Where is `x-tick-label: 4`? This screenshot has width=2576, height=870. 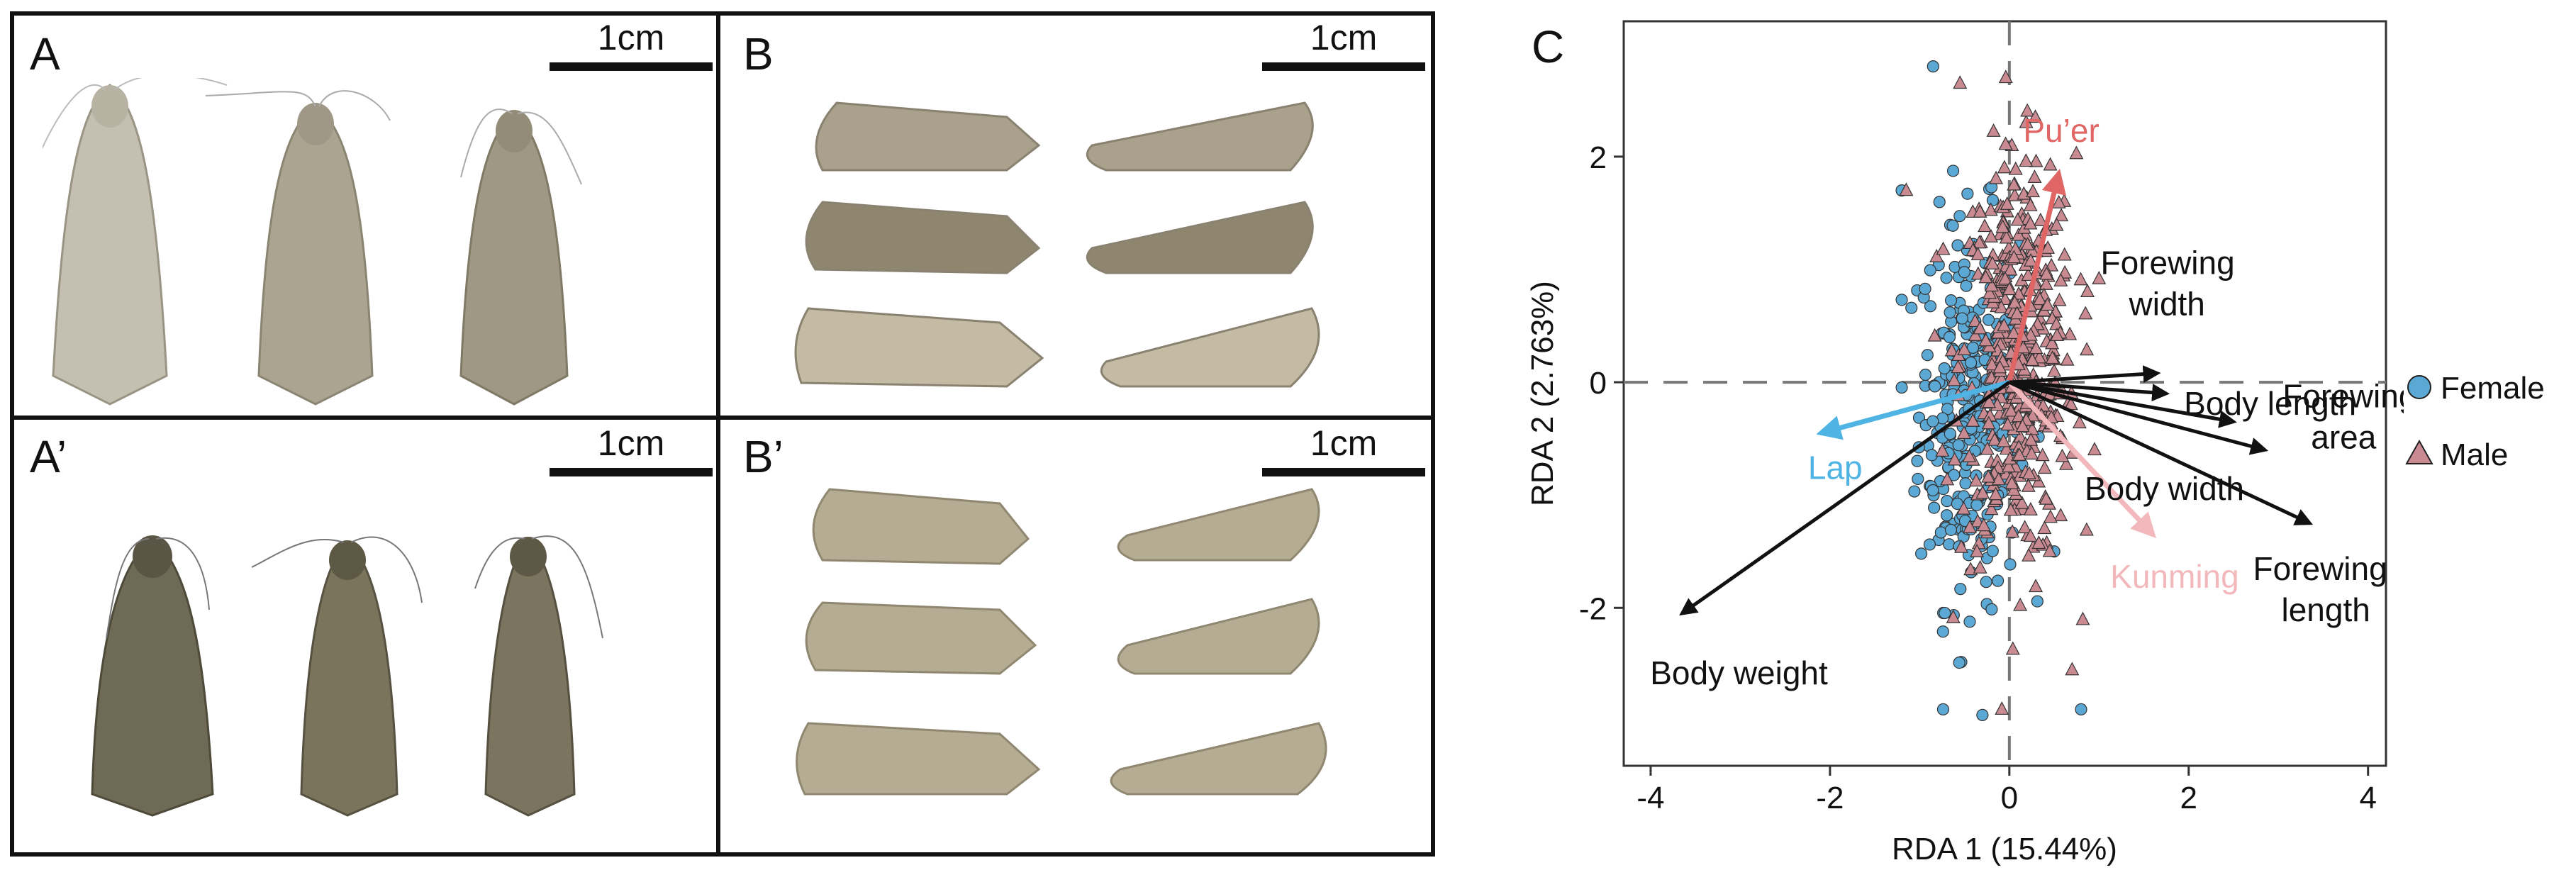 x-tick-label: 4 is located at coordinates (2367, 798).